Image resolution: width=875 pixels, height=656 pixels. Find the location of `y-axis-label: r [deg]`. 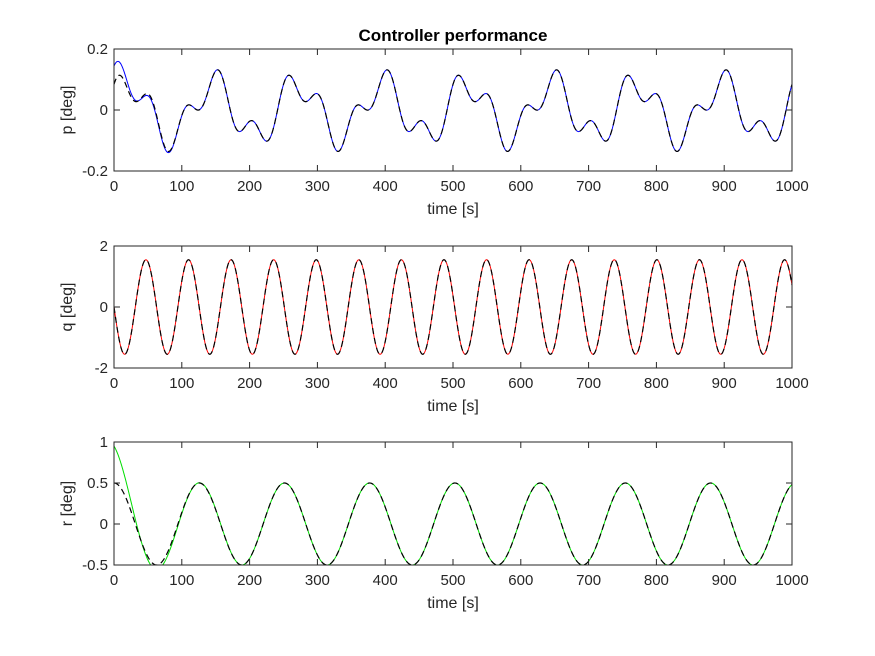

y-axis-label: r [deg] is located at coordinates (67, 503).